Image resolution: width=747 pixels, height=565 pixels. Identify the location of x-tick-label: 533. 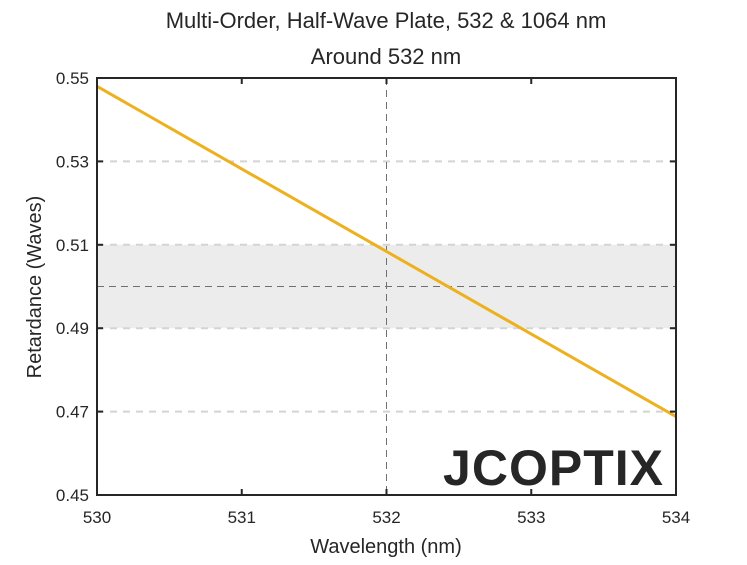
(531, 517).